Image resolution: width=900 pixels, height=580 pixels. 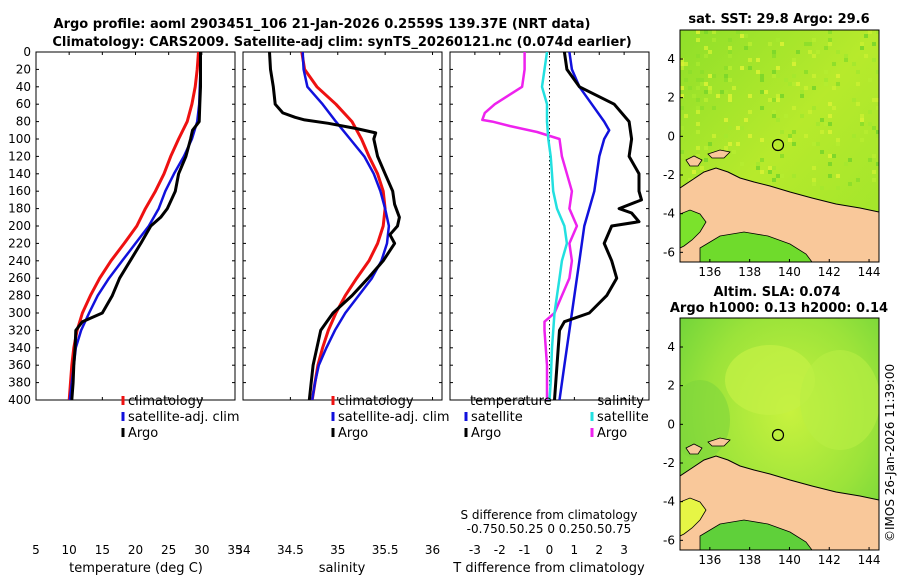 What do you see at coordinates (599, 550) in the screenshot?
I see `x-tick-label: 2` at bounding box center [599, 550].